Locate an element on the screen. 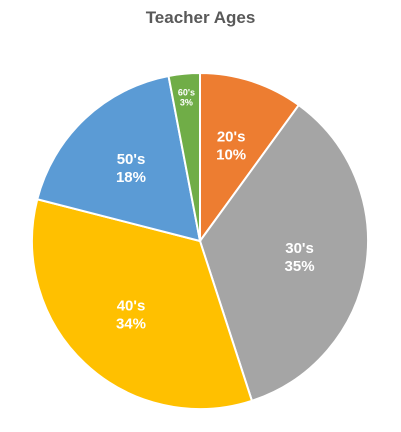 The width and height of the screenshot is (401, 432). pie-slice-60s is located at coordinates (184, 156).